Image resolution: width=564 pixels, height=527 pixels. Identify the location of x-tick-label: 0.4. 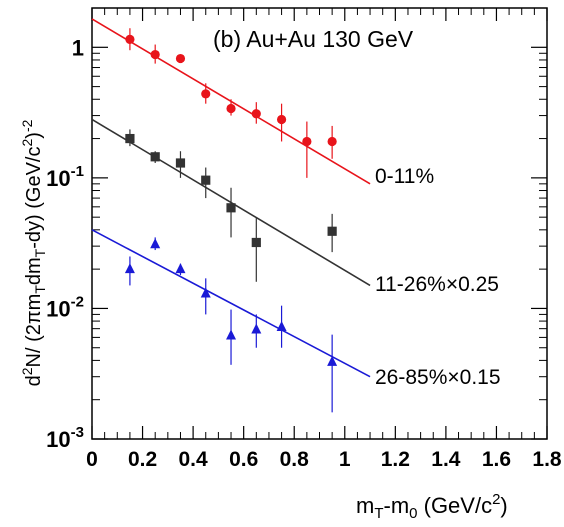
(194, 459).